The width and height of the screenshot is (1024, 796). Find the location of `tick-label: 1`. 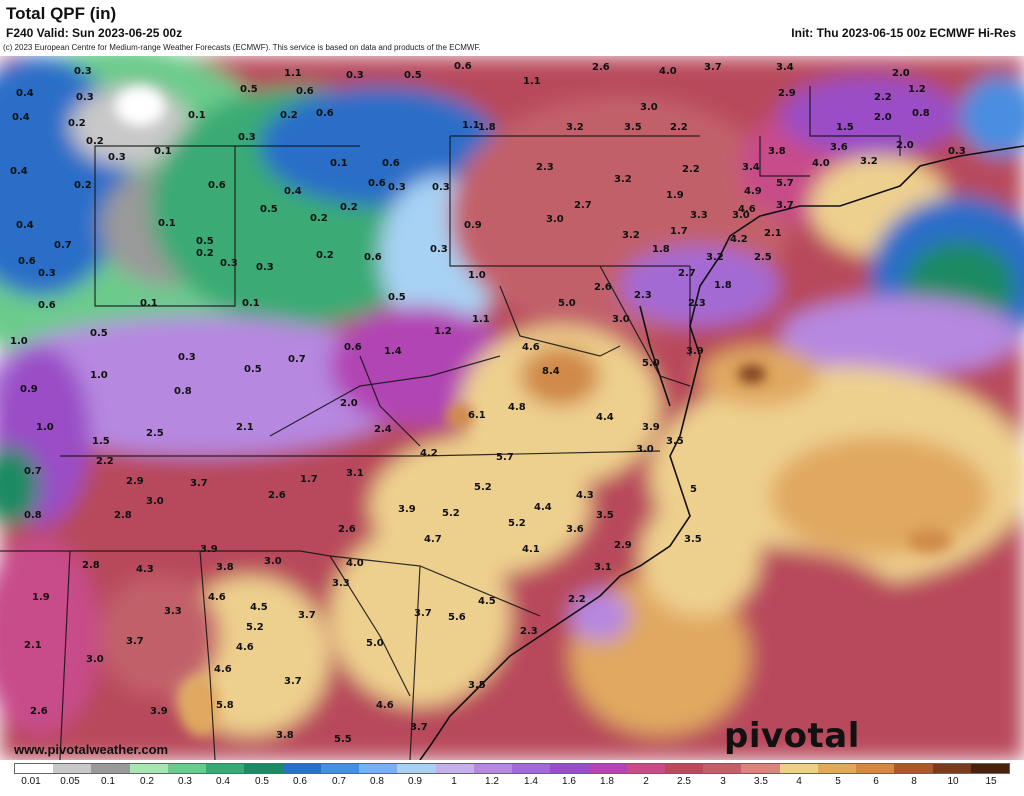

tick-label: 1 is located at coordinates (454, 781).